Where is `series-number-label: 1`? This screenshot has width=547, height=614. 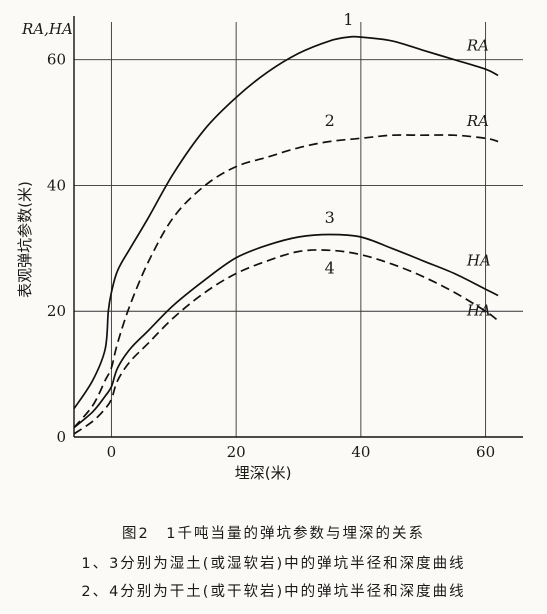 series-number-label: 1 is located at coordinates (348, 19).